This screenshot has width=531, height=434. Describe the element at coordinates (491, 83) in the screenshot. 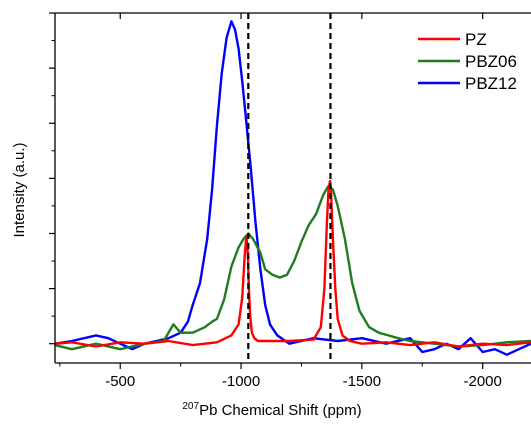

I see `legend-label-pbz12: PBZ12` at that location.